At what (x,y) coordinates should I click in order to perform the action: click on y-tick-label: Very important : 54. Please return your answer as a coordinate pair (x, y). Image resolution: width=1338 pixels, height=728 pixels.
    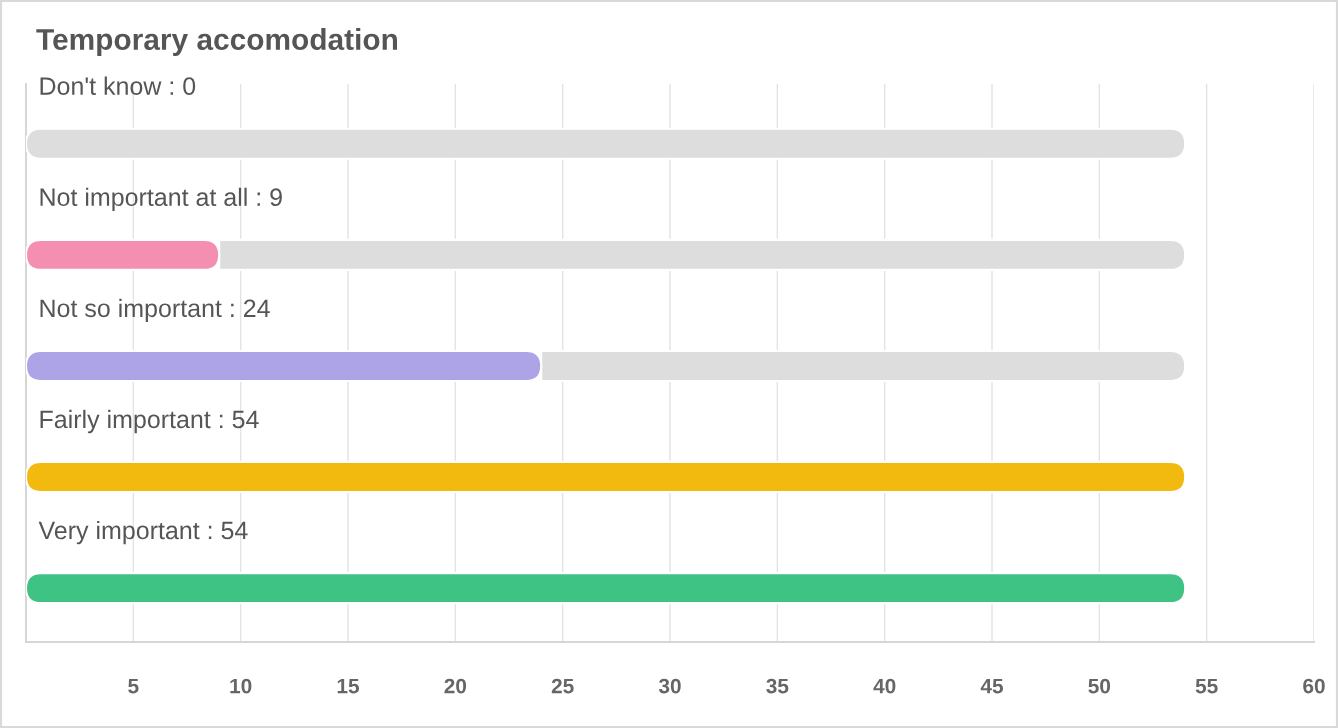
    Looking at the image, I should click on (143, 532).